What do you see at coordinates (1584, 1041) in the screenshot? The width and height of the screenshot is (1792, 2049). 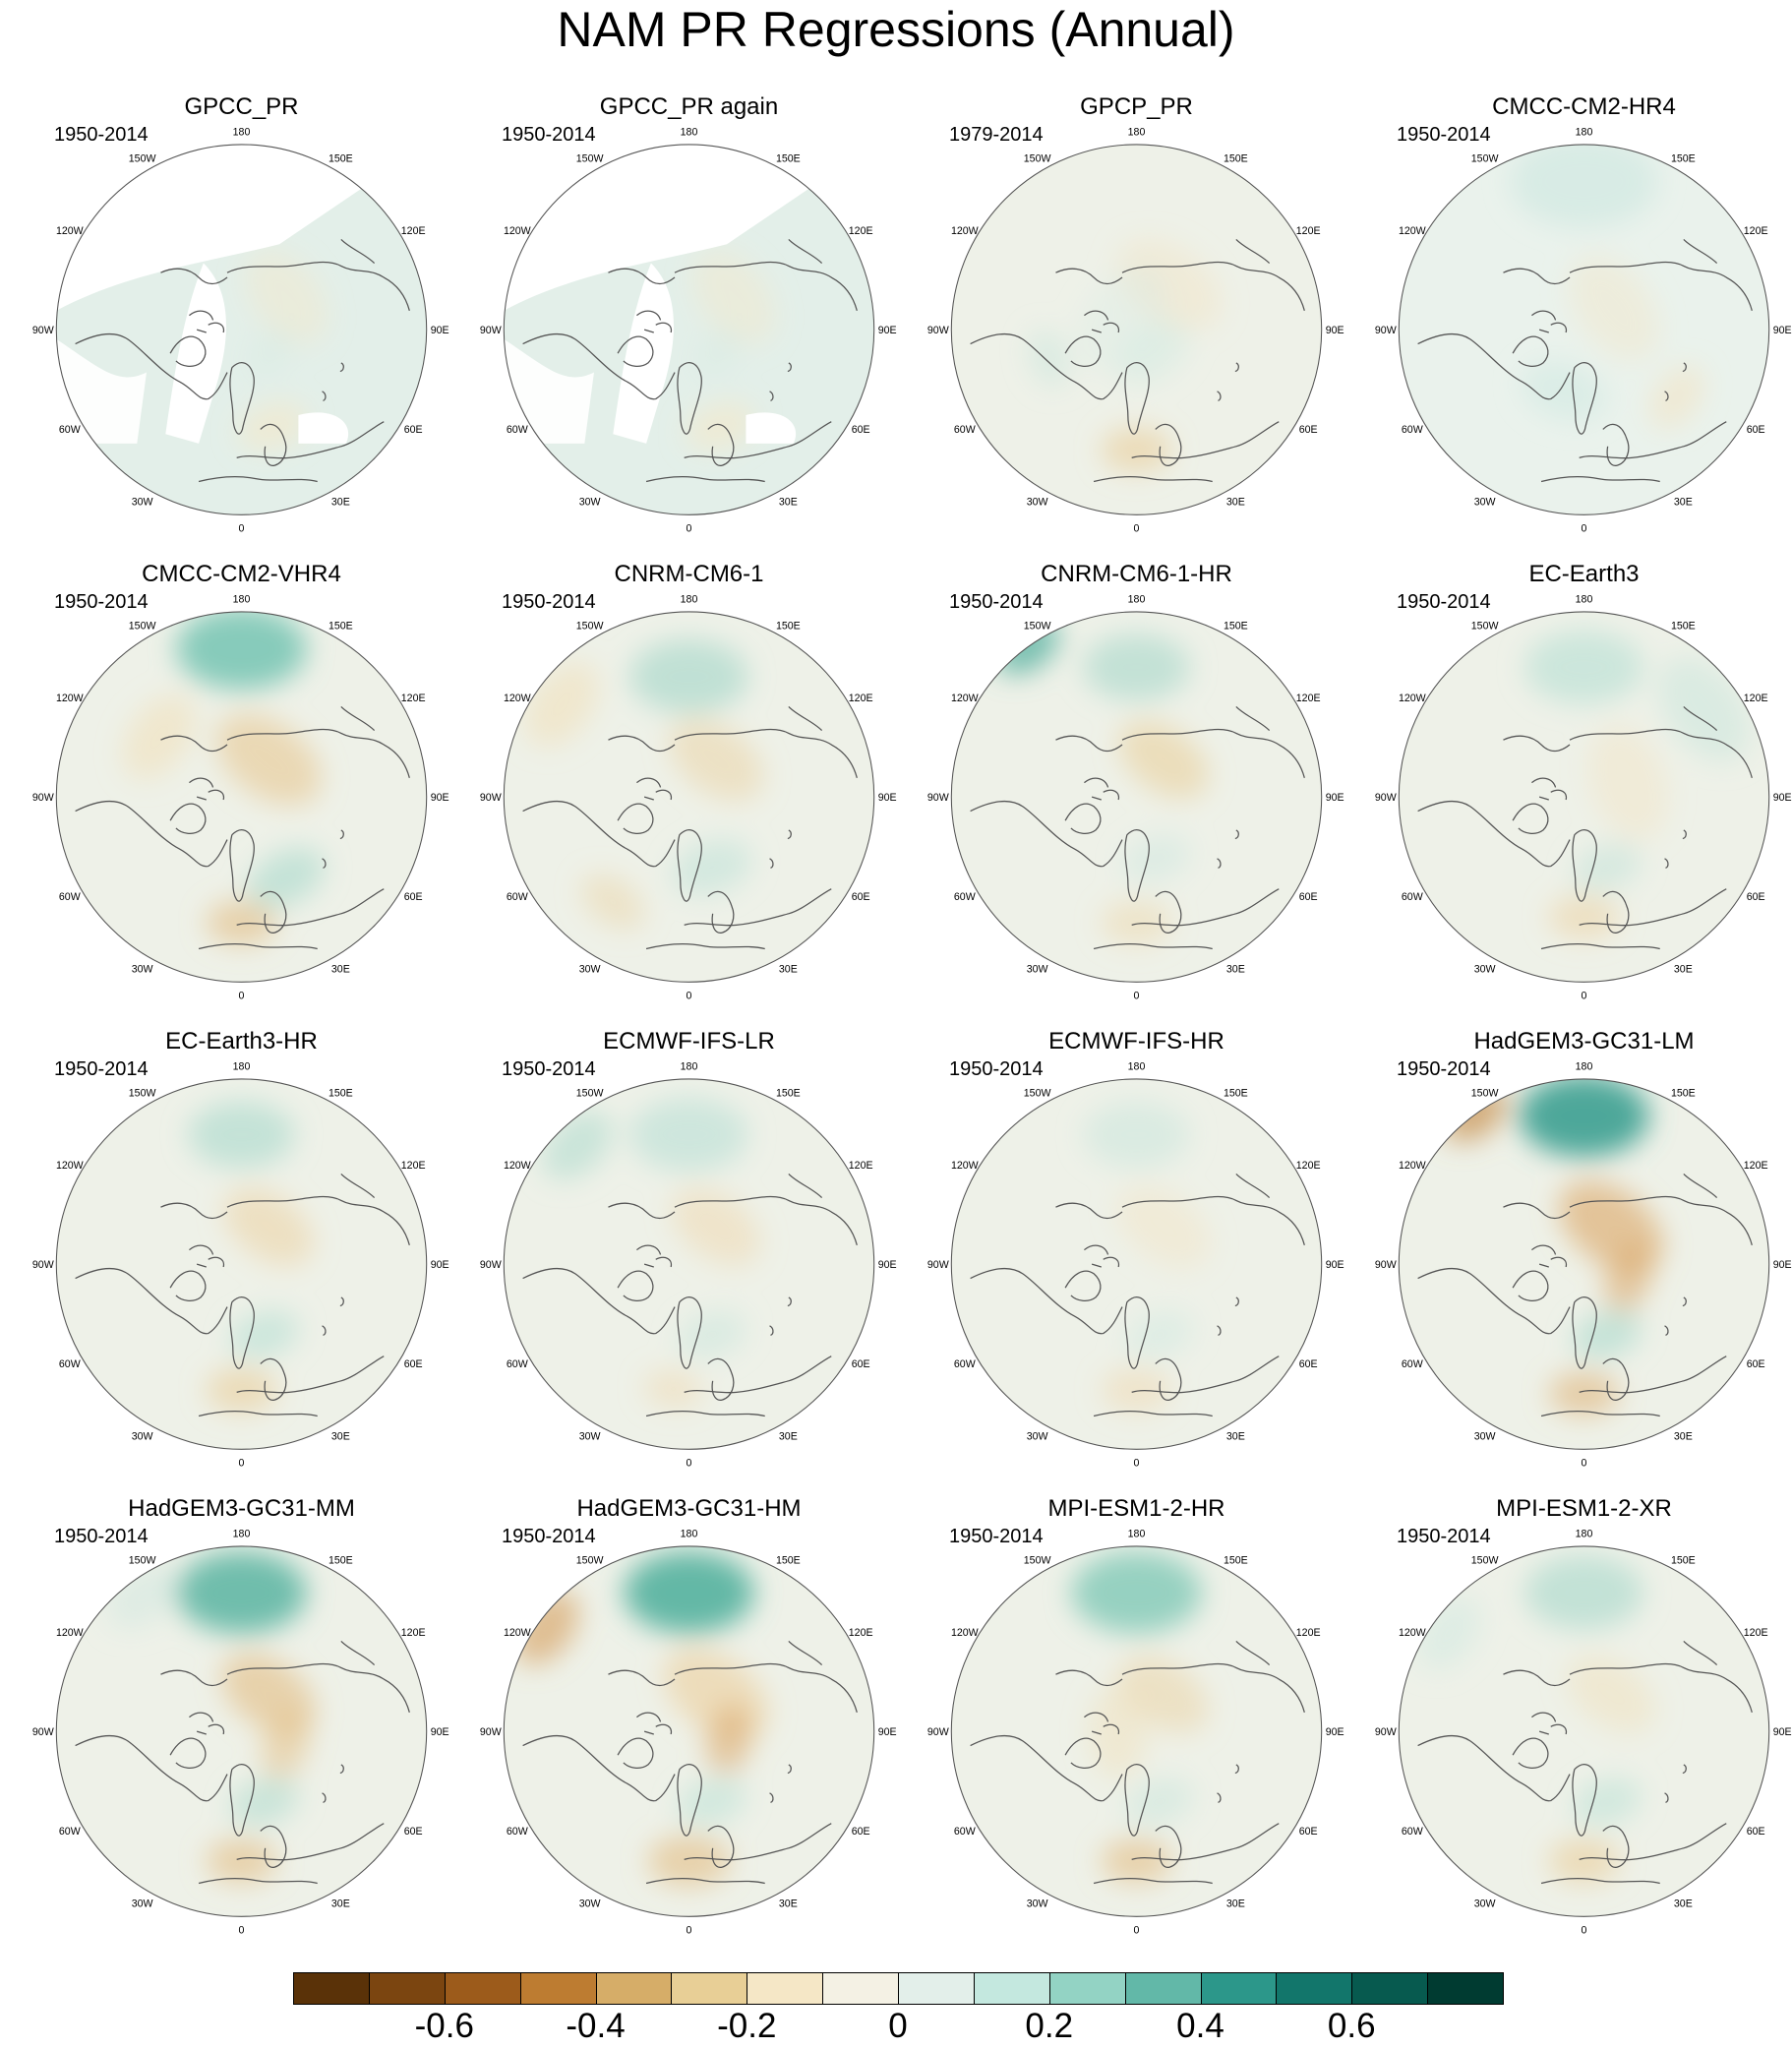 I see `panel-title: HadGEM3-GC31-LM` at bounding box center [1584, 1041].